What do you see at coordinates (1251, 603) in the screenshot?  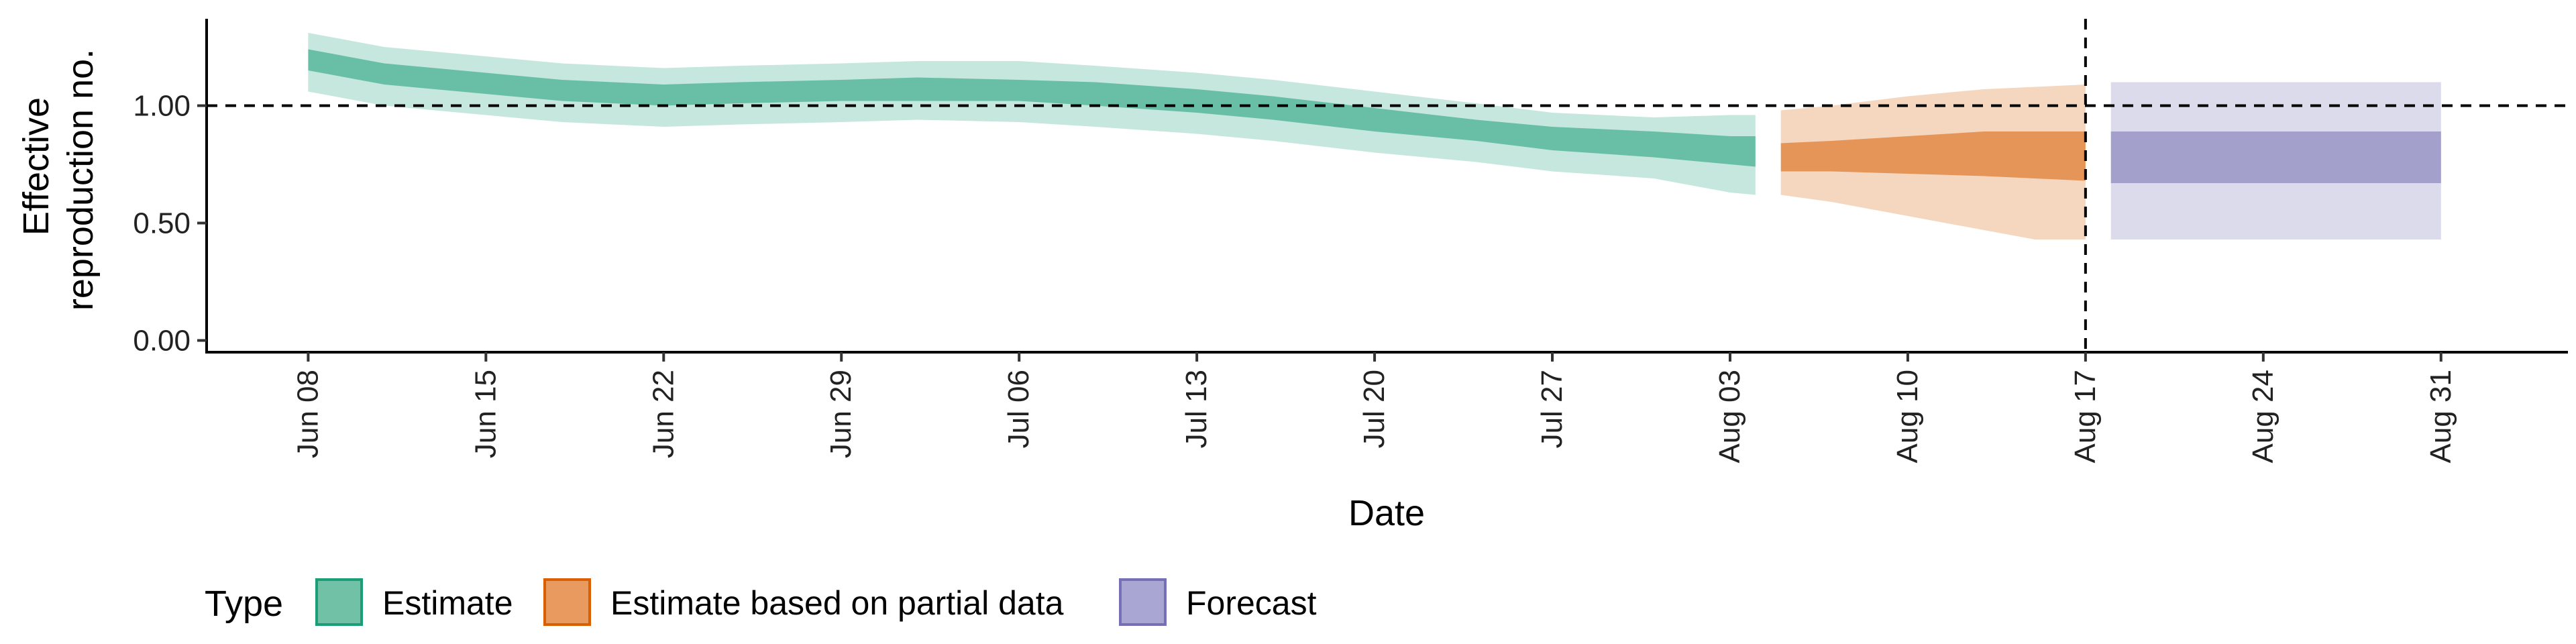 I see `legend-label-forecast: Forecast` at bounding box center [1251, 603].